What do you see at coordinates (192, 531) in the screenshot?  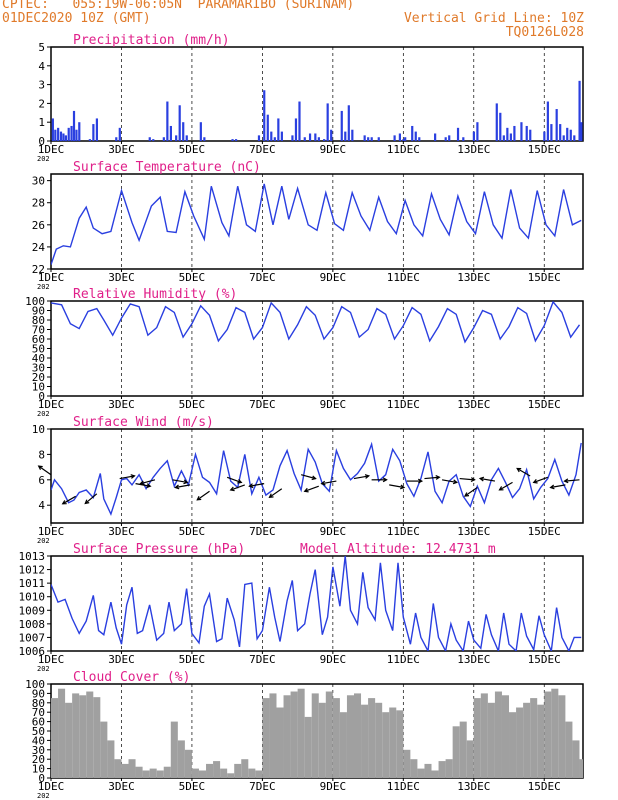 I see `x-tick-label: 5DEC` at bounding box center [192, 531].